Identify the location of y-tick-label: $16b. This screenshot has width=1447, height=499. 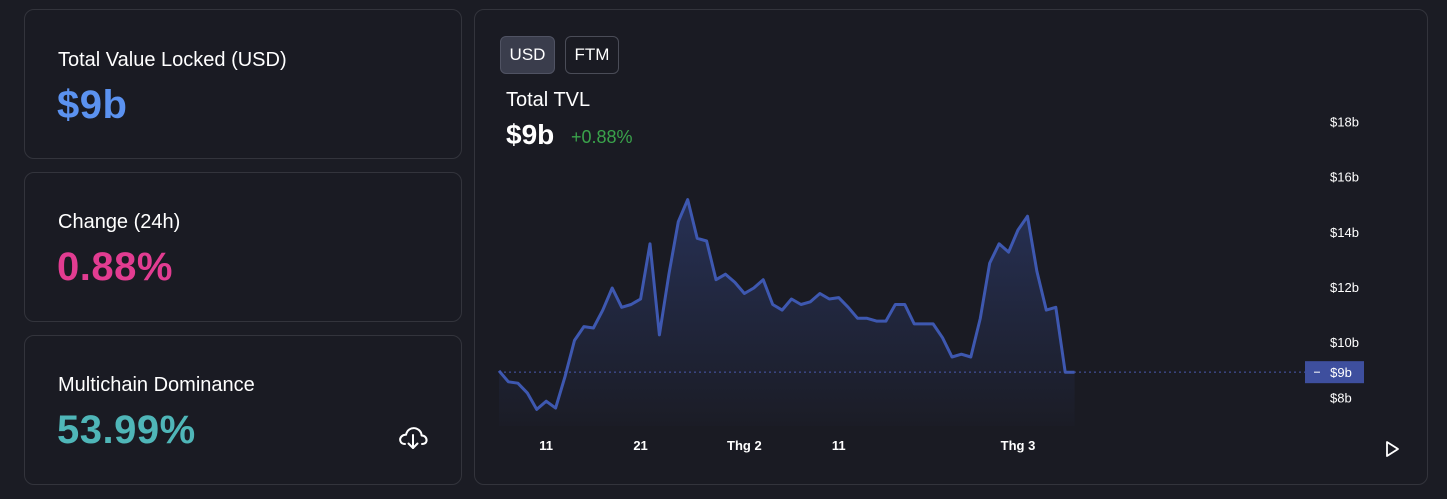
(1344, 177).